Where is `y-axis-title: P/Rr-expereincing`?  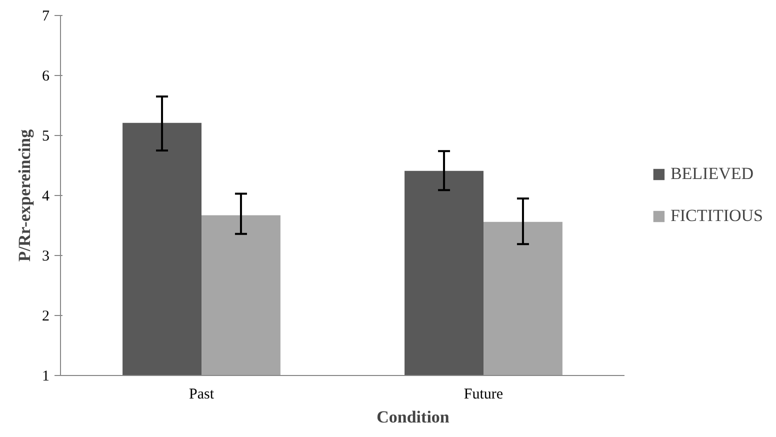 y-axis-title: P/Rr-expereincing is located at coordinates (24, 195).